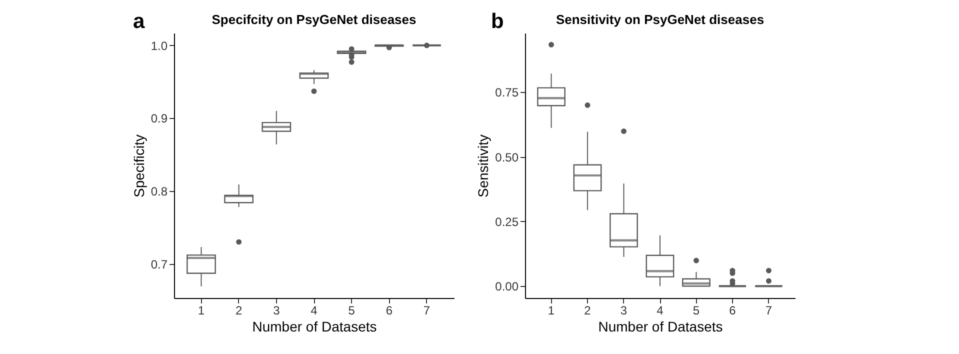 The height and width of the screenshot is (354, 959). I want to click on y-tick-label: 0.75, so click(507, 93).